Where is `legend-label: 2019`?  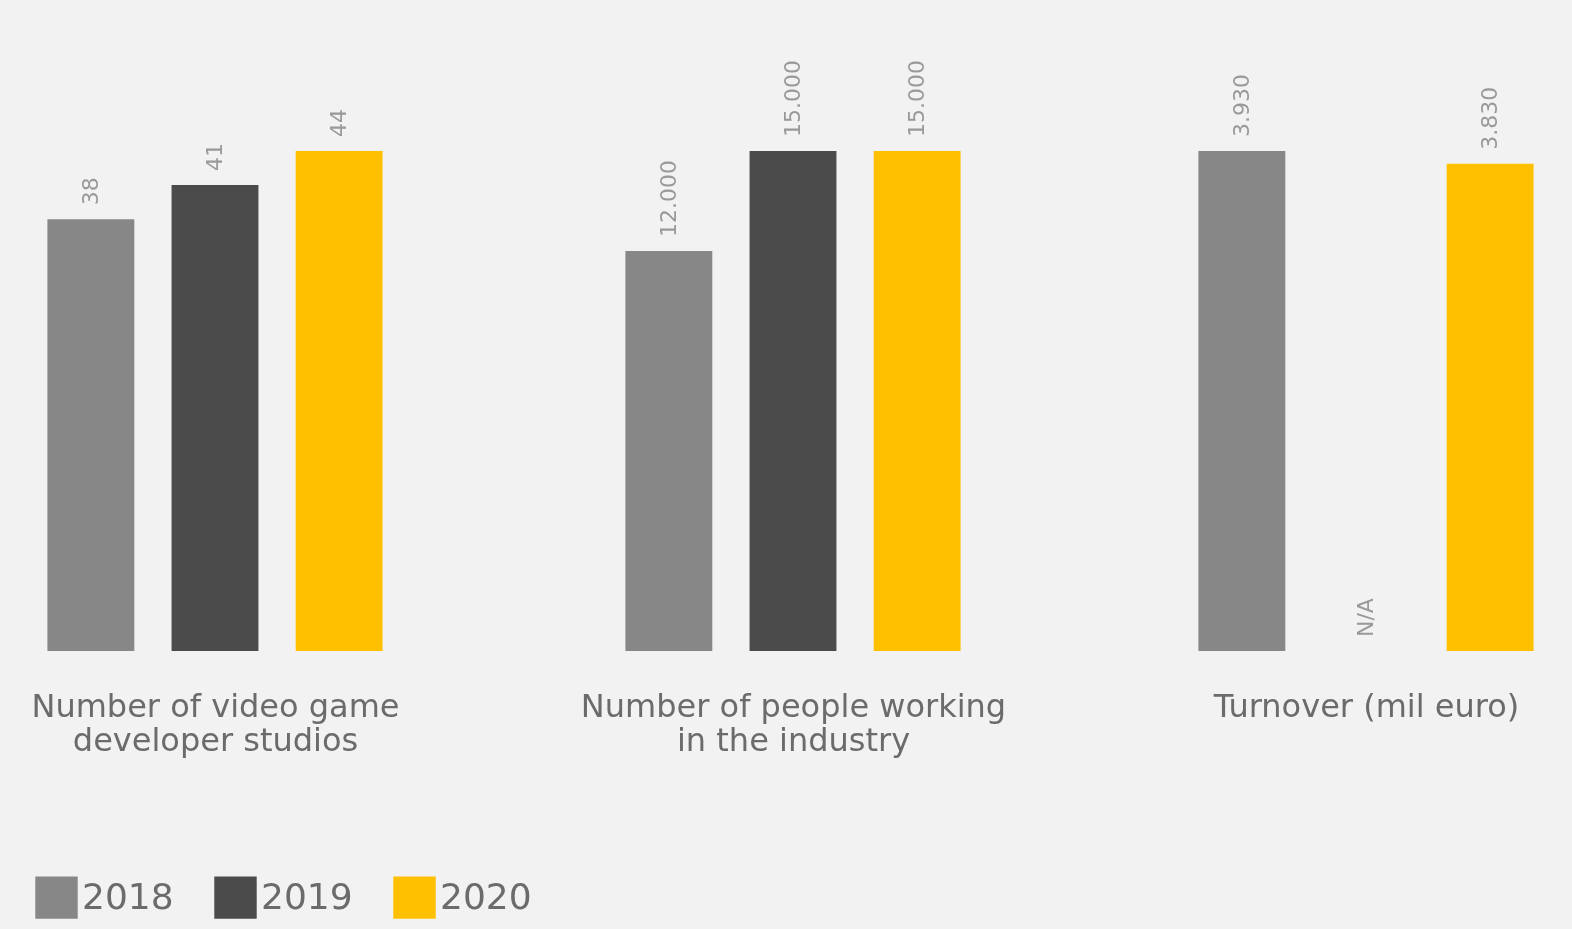
legend-label: 2019 is located at coordinates (307, 896).